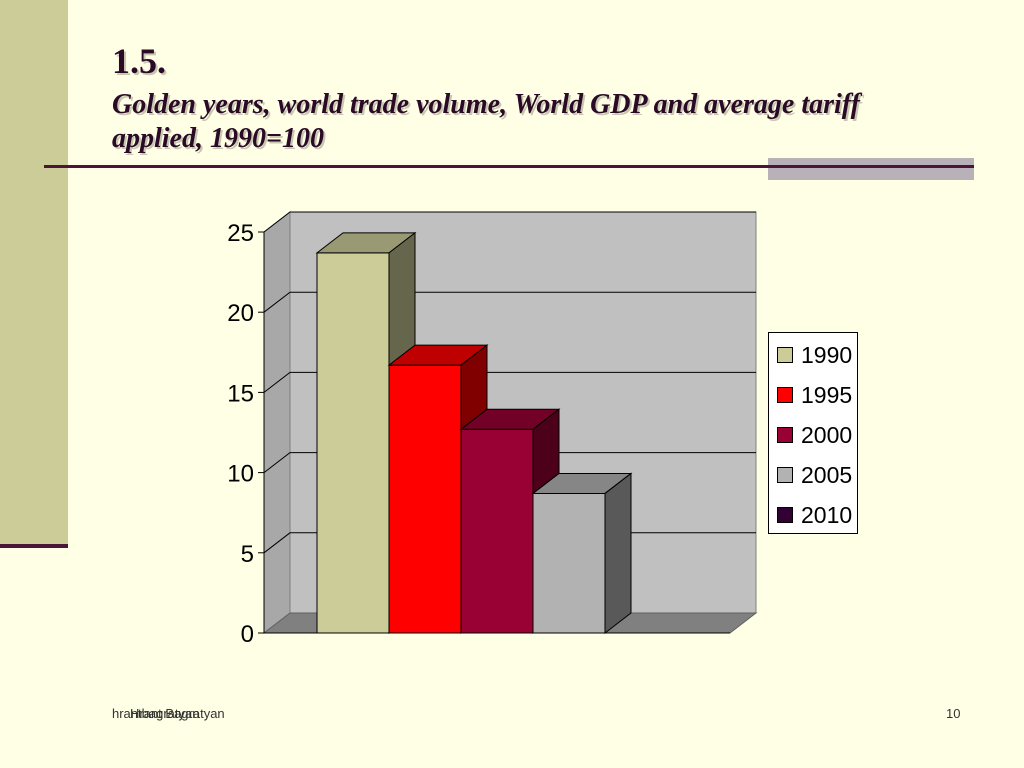 This screenshot has width=1024, height=768. I want to click on left-band-underline, so click(34, 546).